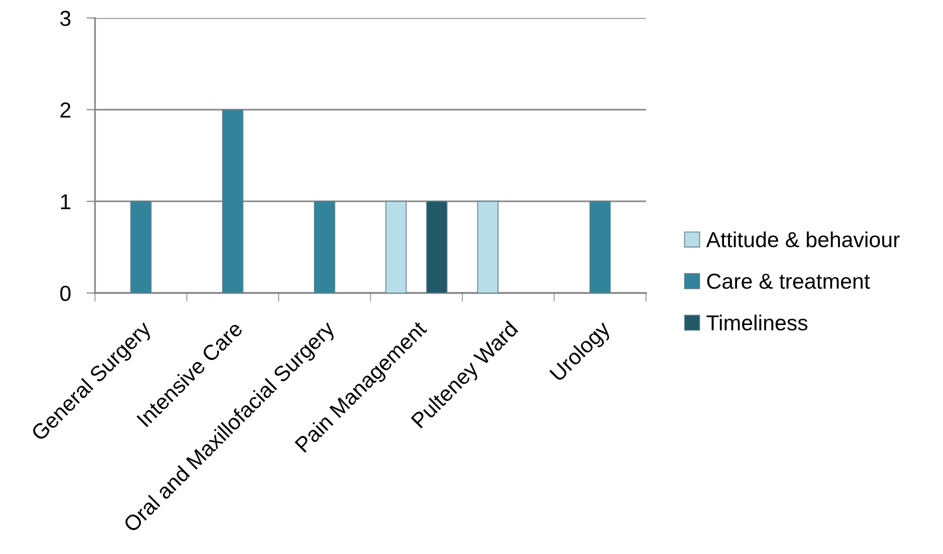 This screenshot has height=554, width=943. What do you see at coordinates (65, 294) in the screenshot?
I see `y-tick-label: 0` at bounding box center [65, 294].